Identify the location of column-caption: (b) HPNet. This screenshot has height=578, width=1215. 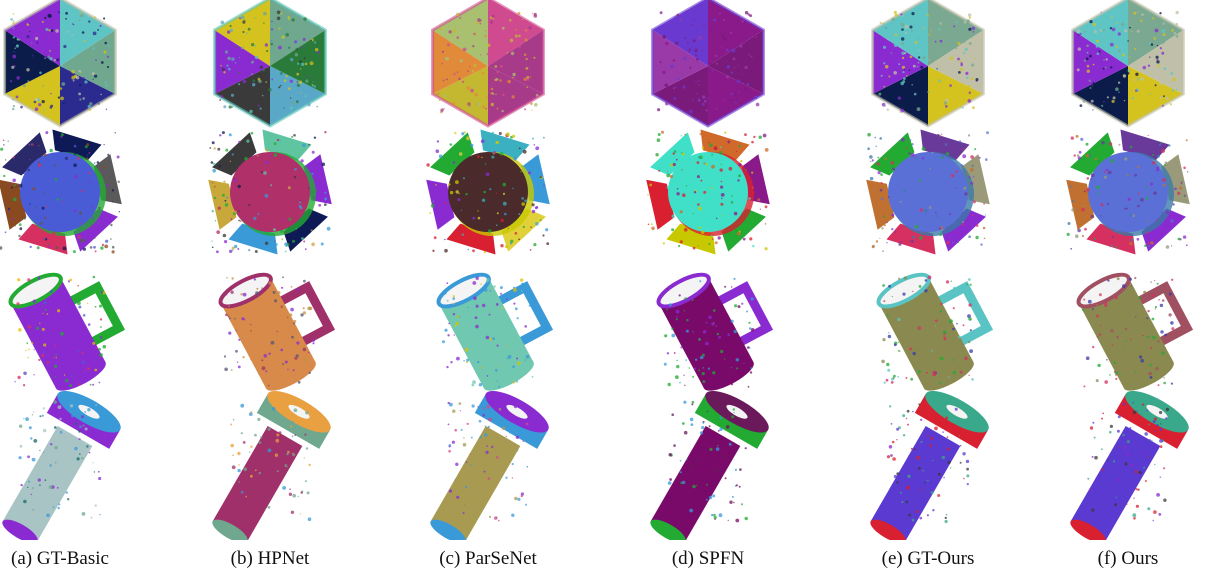
(270, 558).